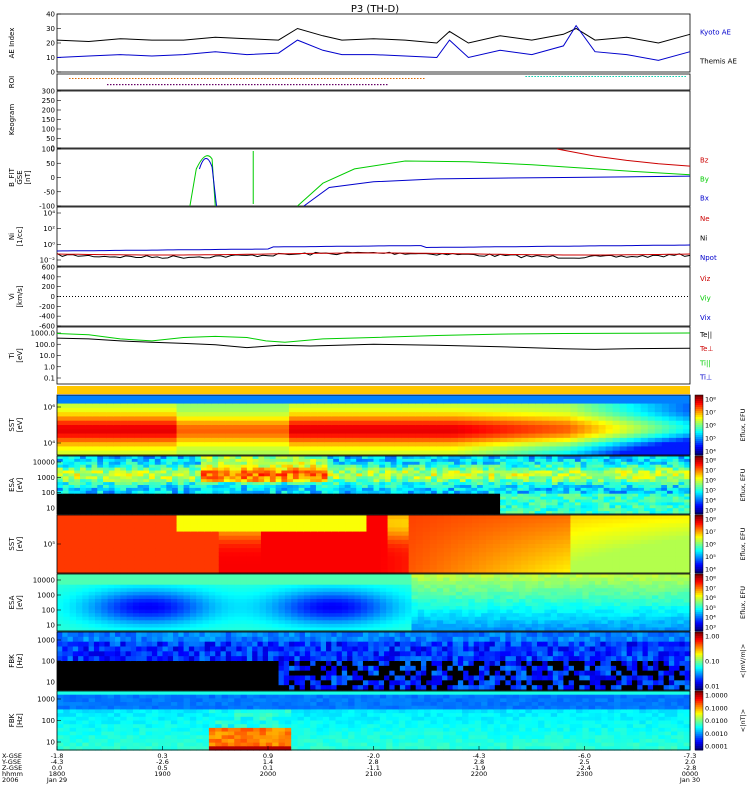  Describe the element at coordinates (699, 467) in the screenshot. I see `esa1-colorbar-cell` at that location.